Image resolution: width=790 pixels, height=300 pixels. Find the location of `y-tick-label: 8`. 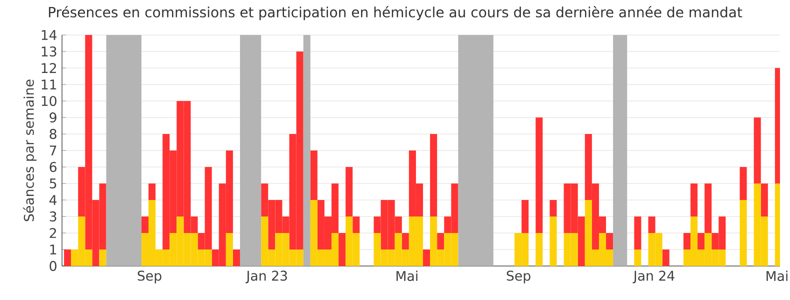

y-tick-label: 8 is located at coordinates (53, 134).